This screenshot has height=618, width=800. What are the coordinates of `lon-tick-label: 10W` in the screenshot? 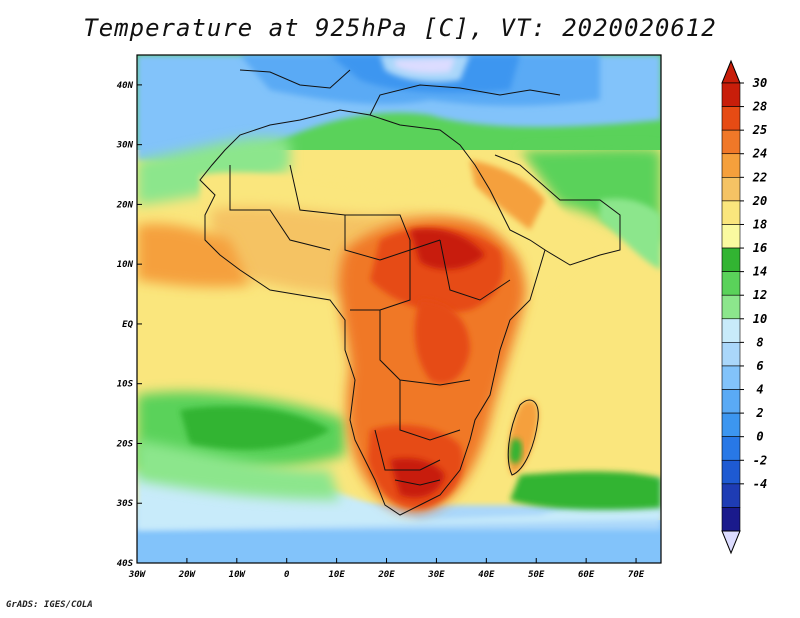 It's located at (238, 575).